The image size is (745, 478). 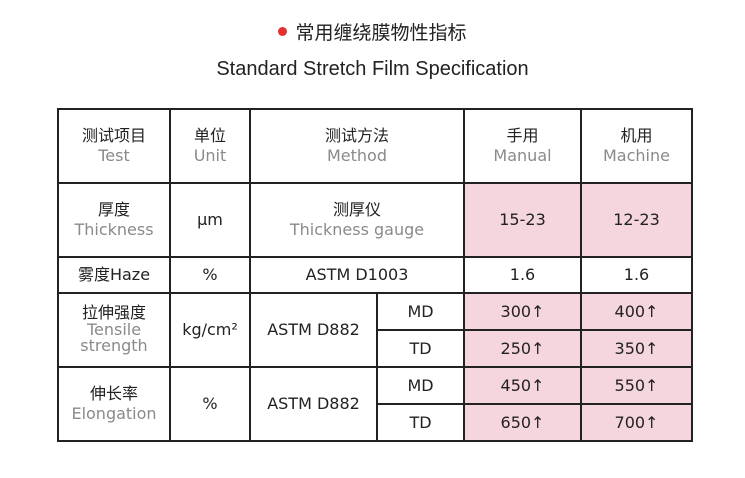 What do you see at coordinates (114, 146) in the screenshot?
I see `header-test: 测试项目 Test` at bounding box center [114, 146].